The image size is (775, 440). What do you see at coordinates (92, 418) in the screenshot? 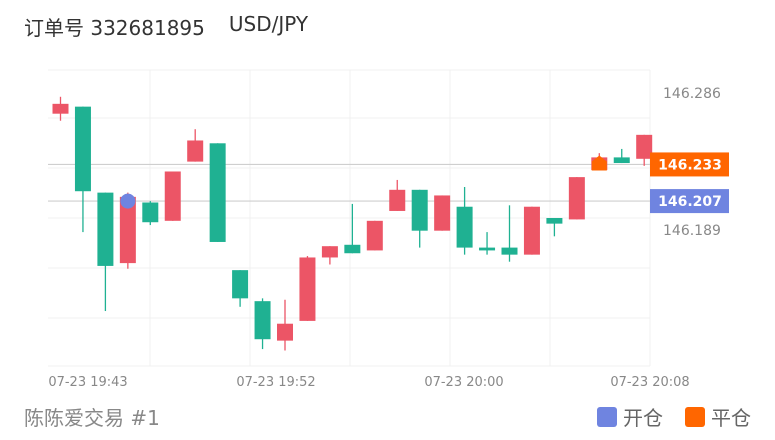
I see `account-label: 陈陈爱交易 #1` at bounding box center [92, 418].